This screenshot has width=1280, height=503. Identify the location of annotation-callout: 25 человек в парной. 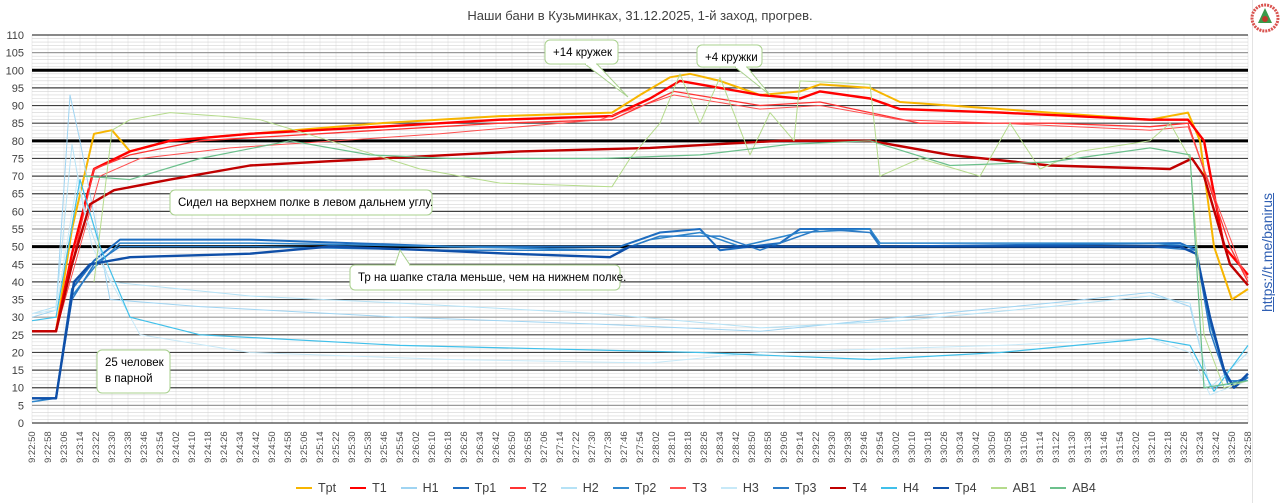
(133, 371).